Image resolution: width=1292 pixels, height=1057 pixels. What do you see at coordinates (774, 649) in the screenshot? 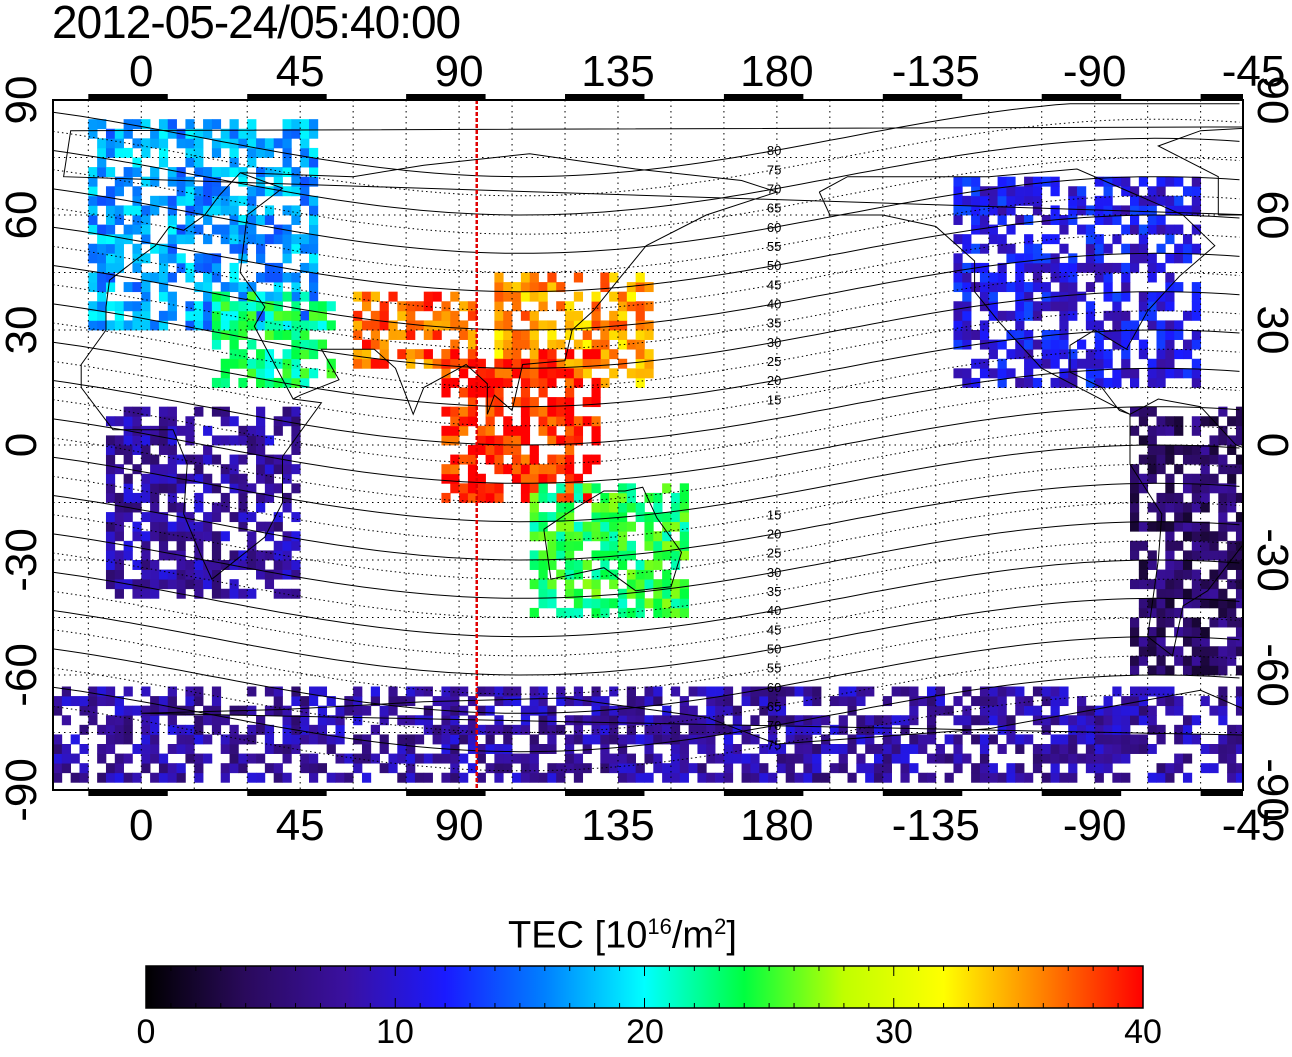
I see `mag-lat-label-21: 50` at bounding box center [774, 649].